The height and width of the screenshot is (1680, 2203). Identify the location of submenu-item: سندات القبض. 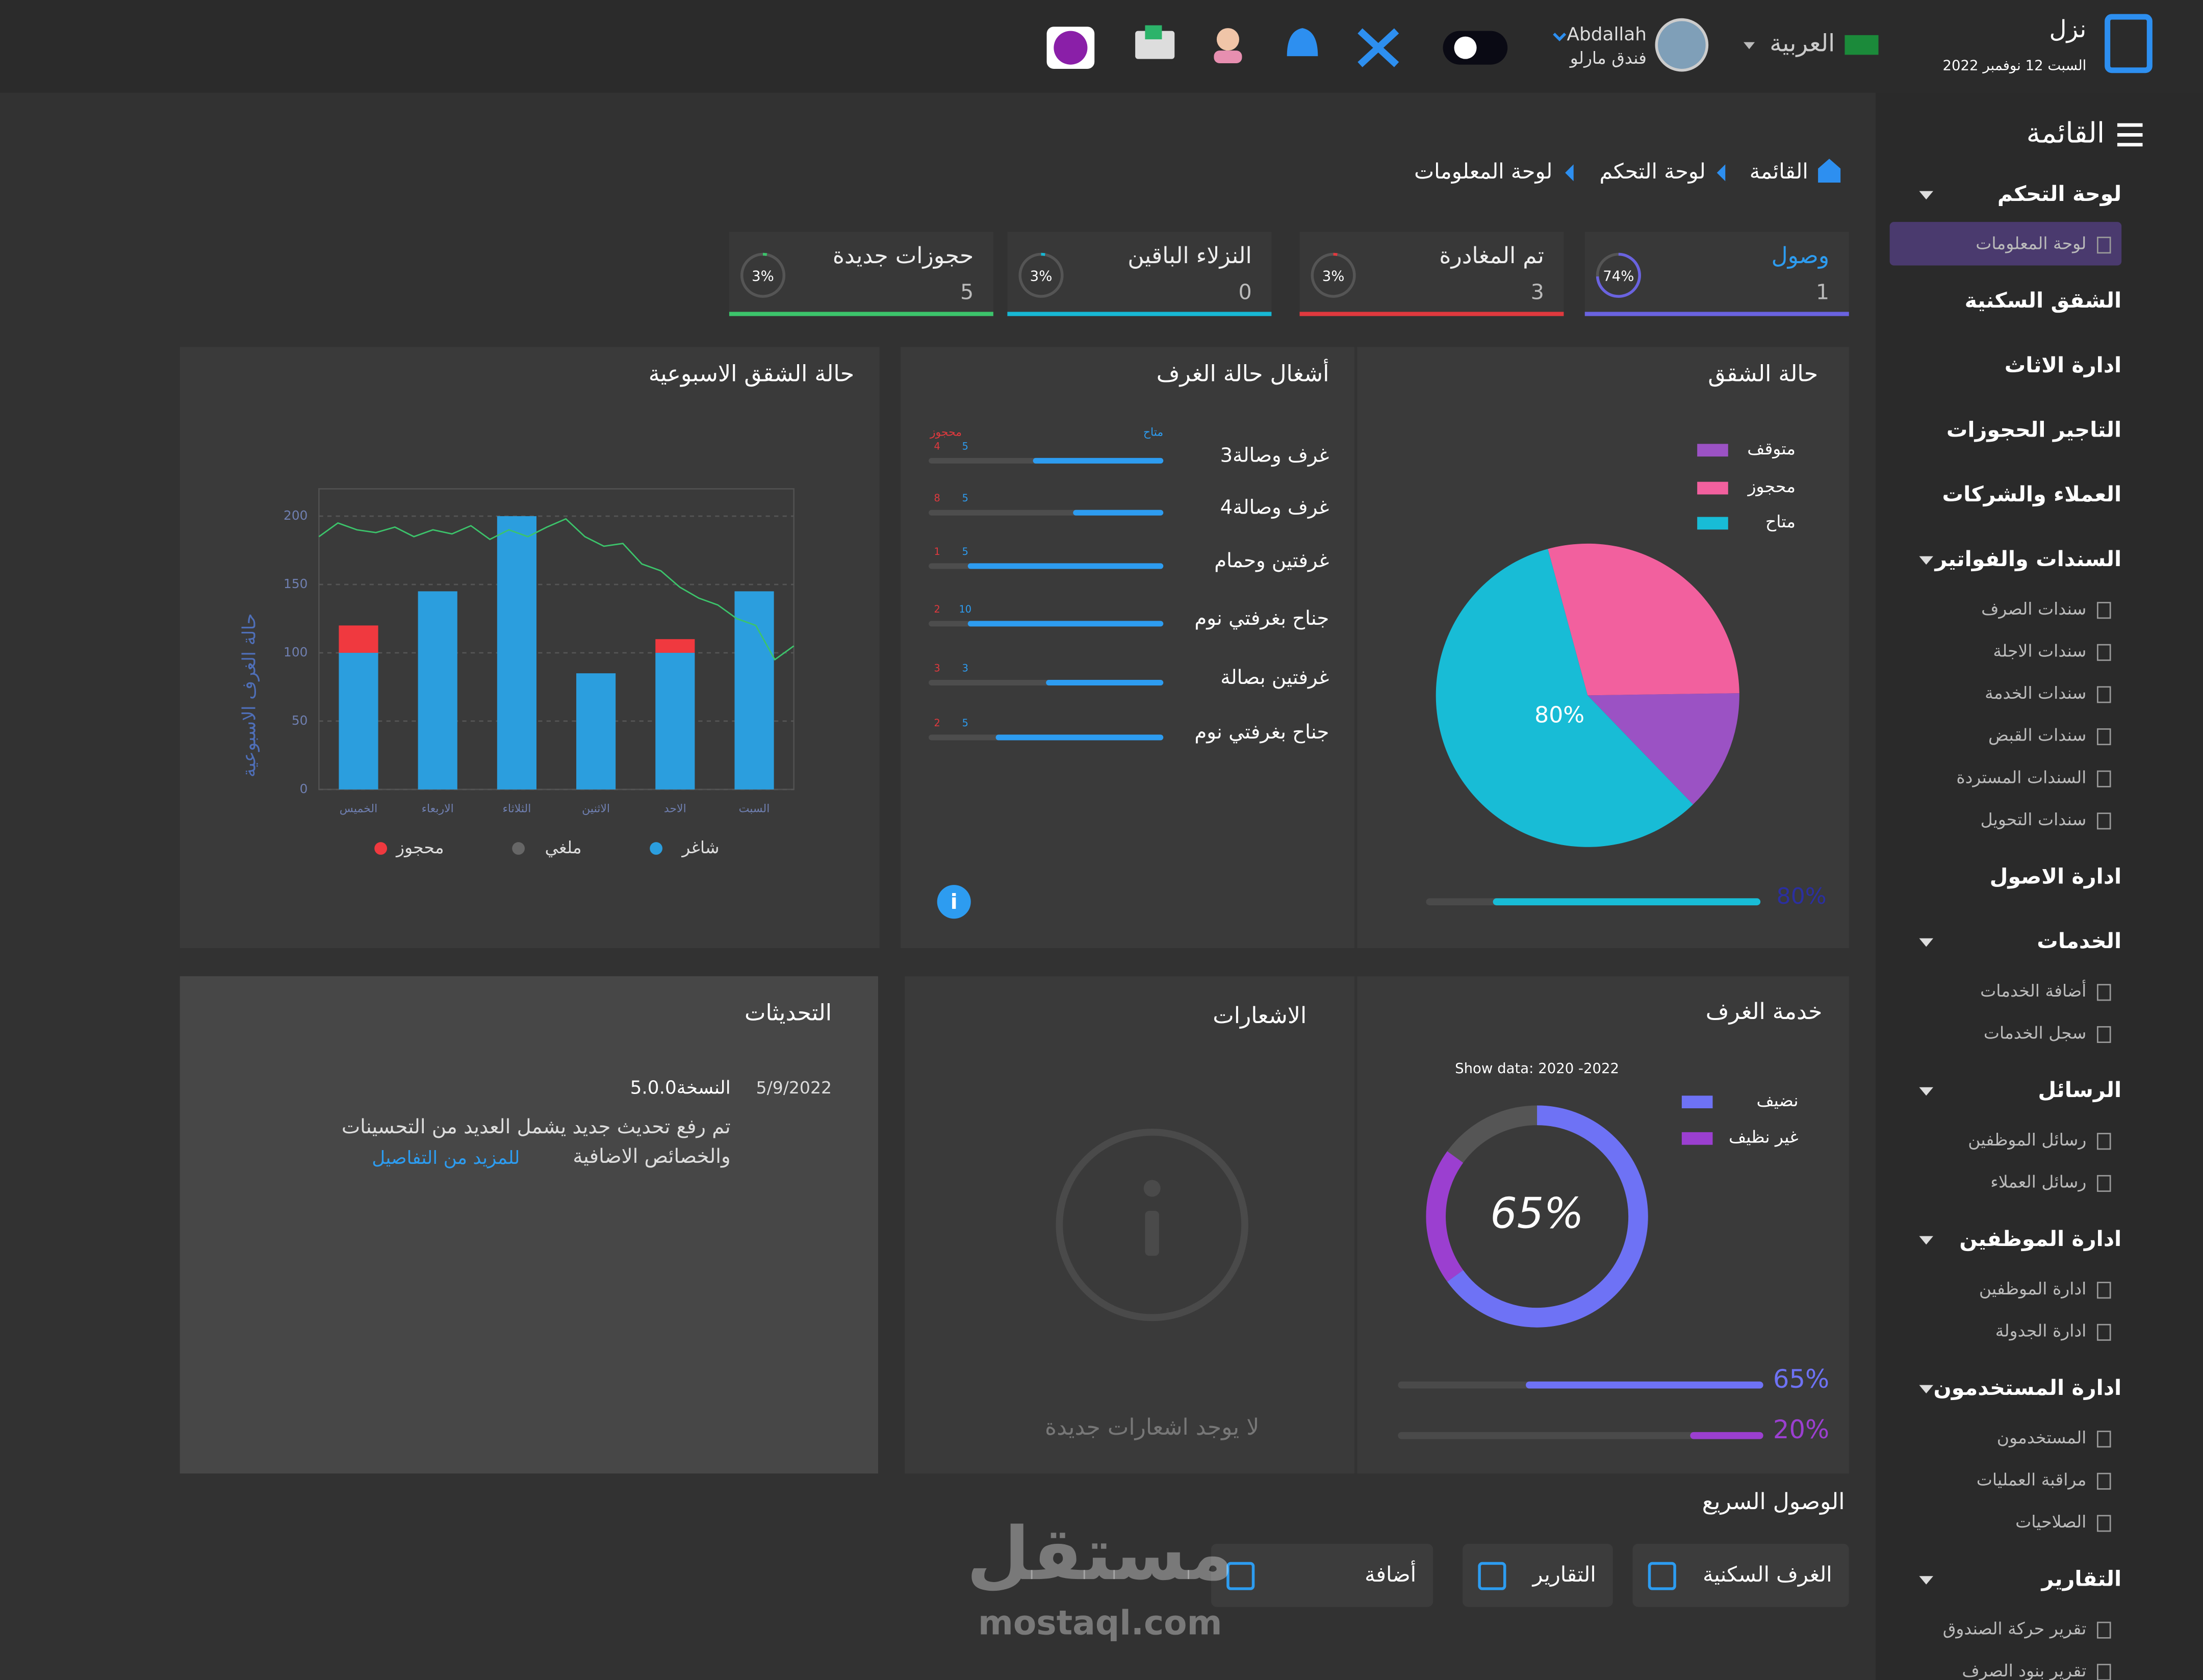
(2037, 735).